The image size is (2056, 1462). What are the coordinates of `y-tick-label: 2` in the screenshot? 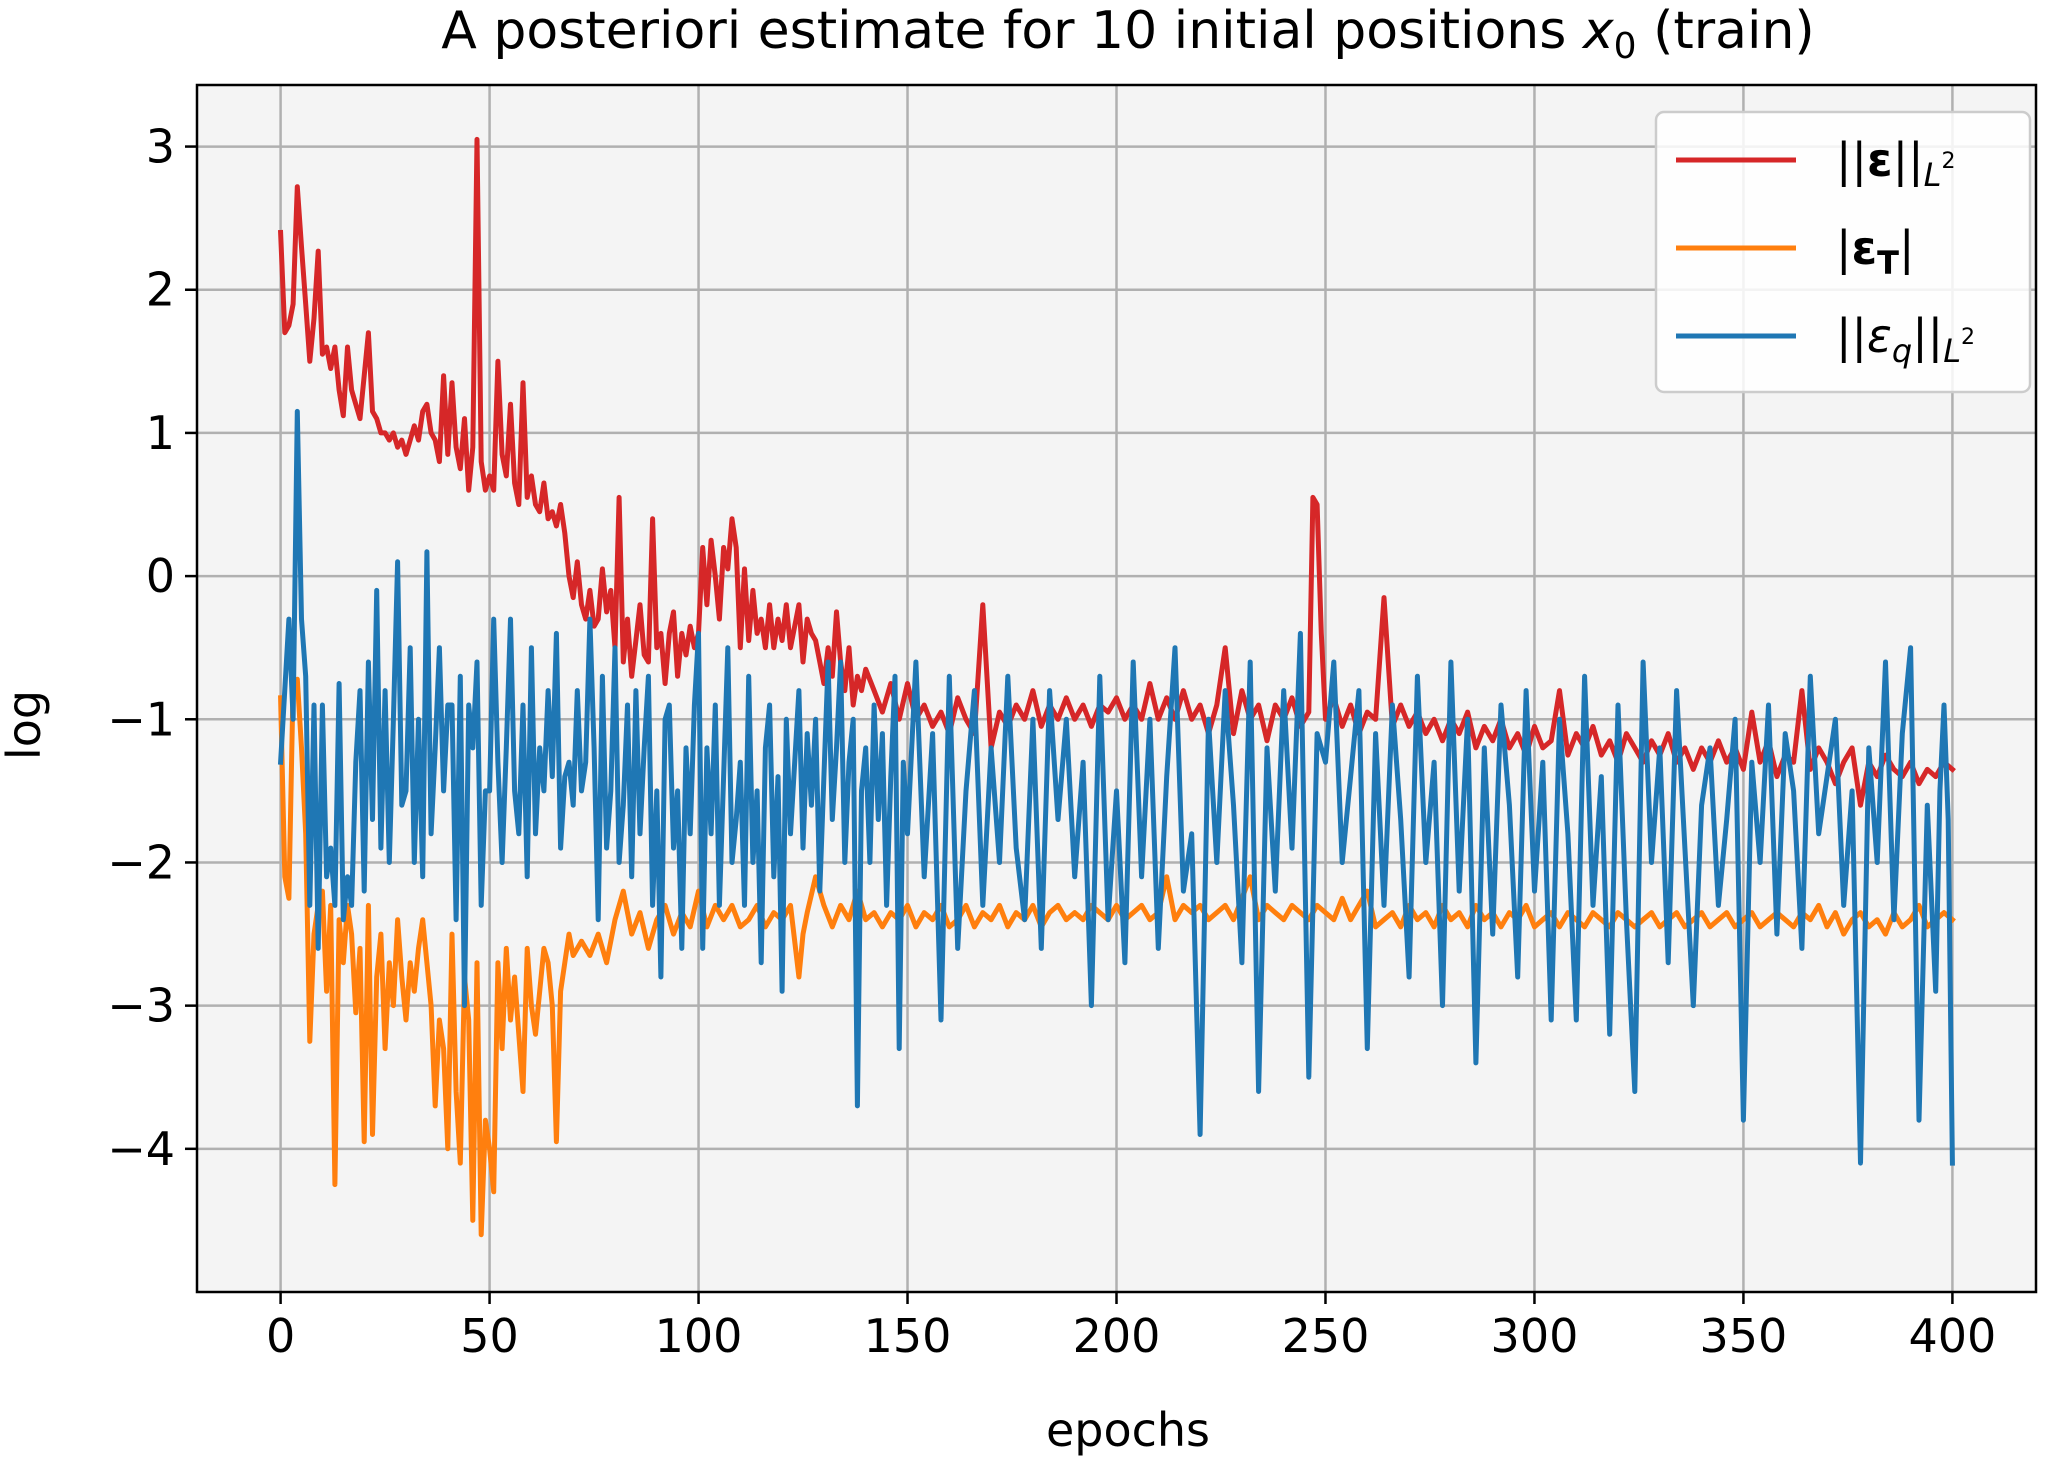 It's located at (160, 290).